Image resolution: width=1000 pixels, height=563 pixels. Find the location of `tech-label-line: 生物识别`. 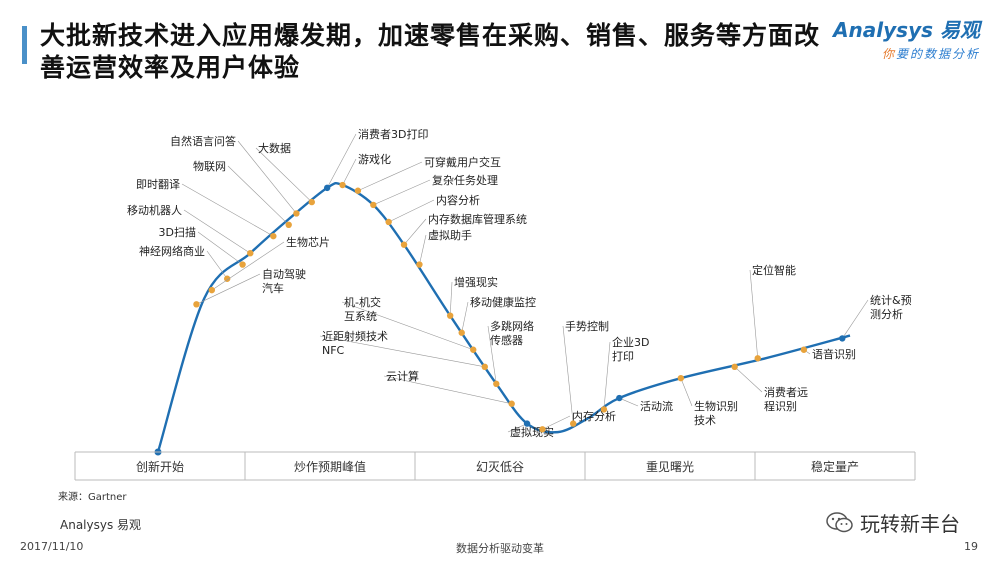

tech-label-line: 生物识别 is located at coordinates (716, 406).